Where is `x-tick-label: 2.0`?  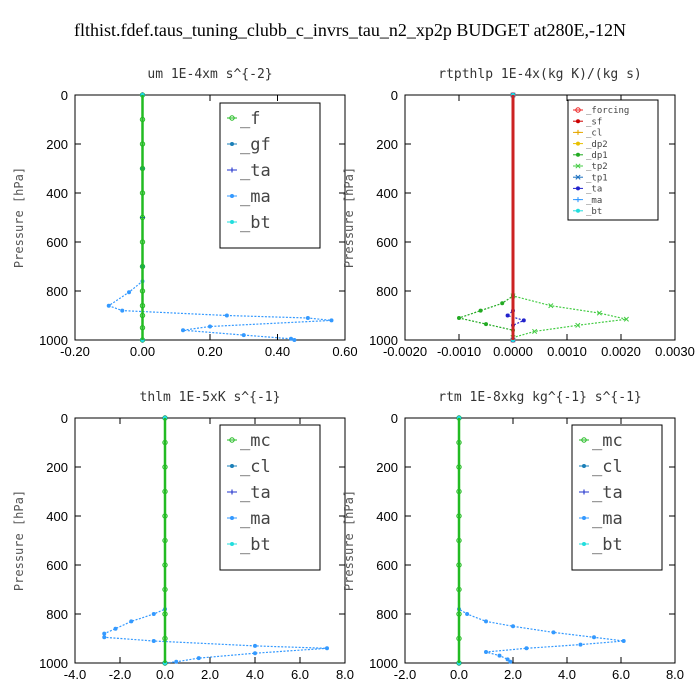
x-tick-label: 2.0 is located at coordinates (210, 674).